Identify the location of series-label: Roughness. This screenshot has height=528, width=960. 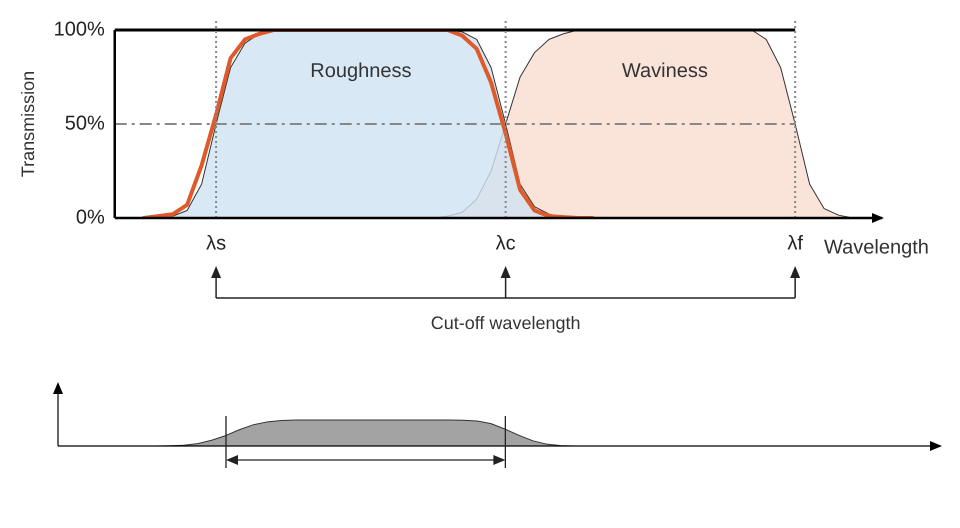
(361, 71).